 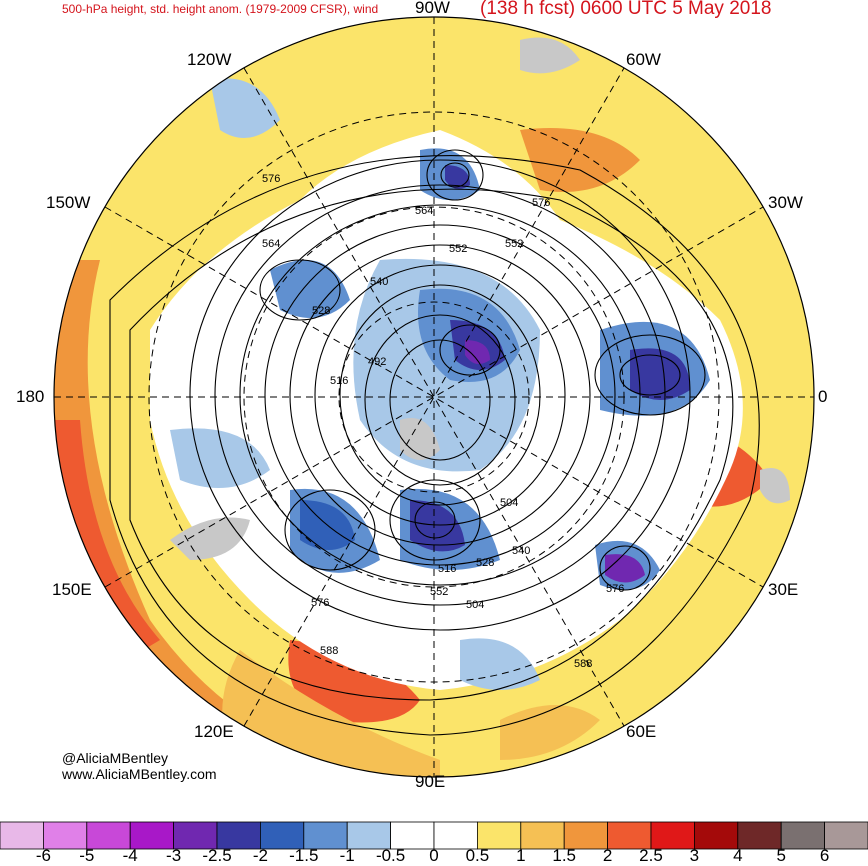 I want to click on colorbar-tick-label: 3, so click(x=694, y=855).